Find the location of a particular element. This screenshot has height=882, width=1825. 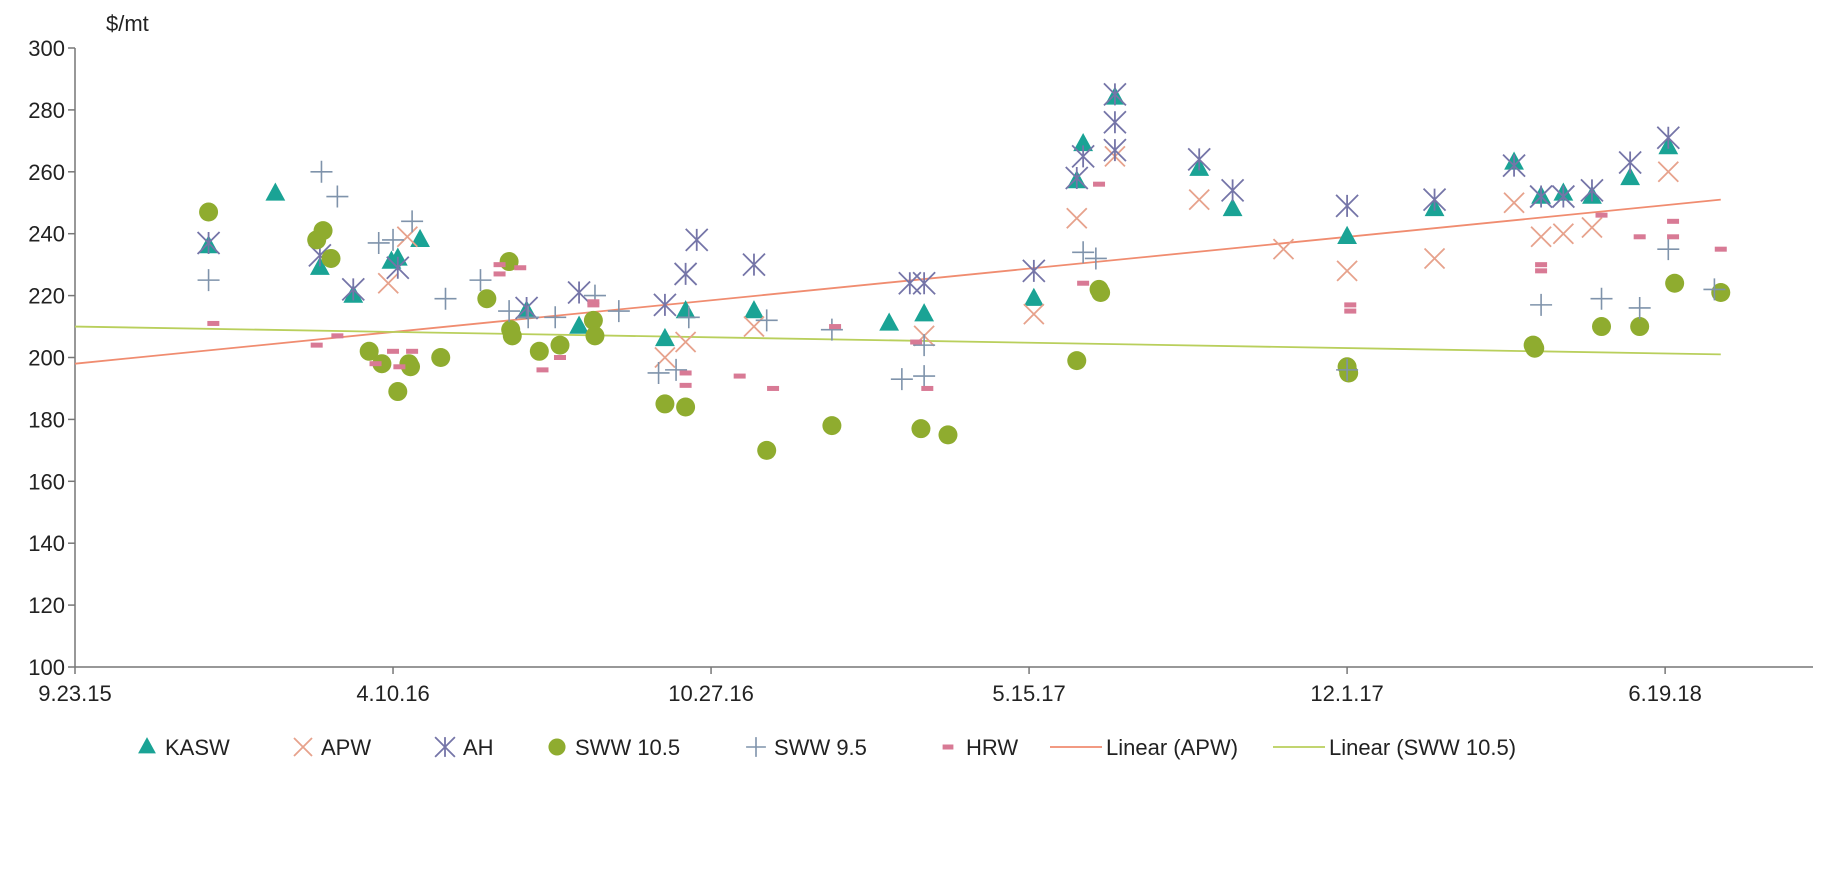

legend-label: KASW is located at coordinates (197, 747).